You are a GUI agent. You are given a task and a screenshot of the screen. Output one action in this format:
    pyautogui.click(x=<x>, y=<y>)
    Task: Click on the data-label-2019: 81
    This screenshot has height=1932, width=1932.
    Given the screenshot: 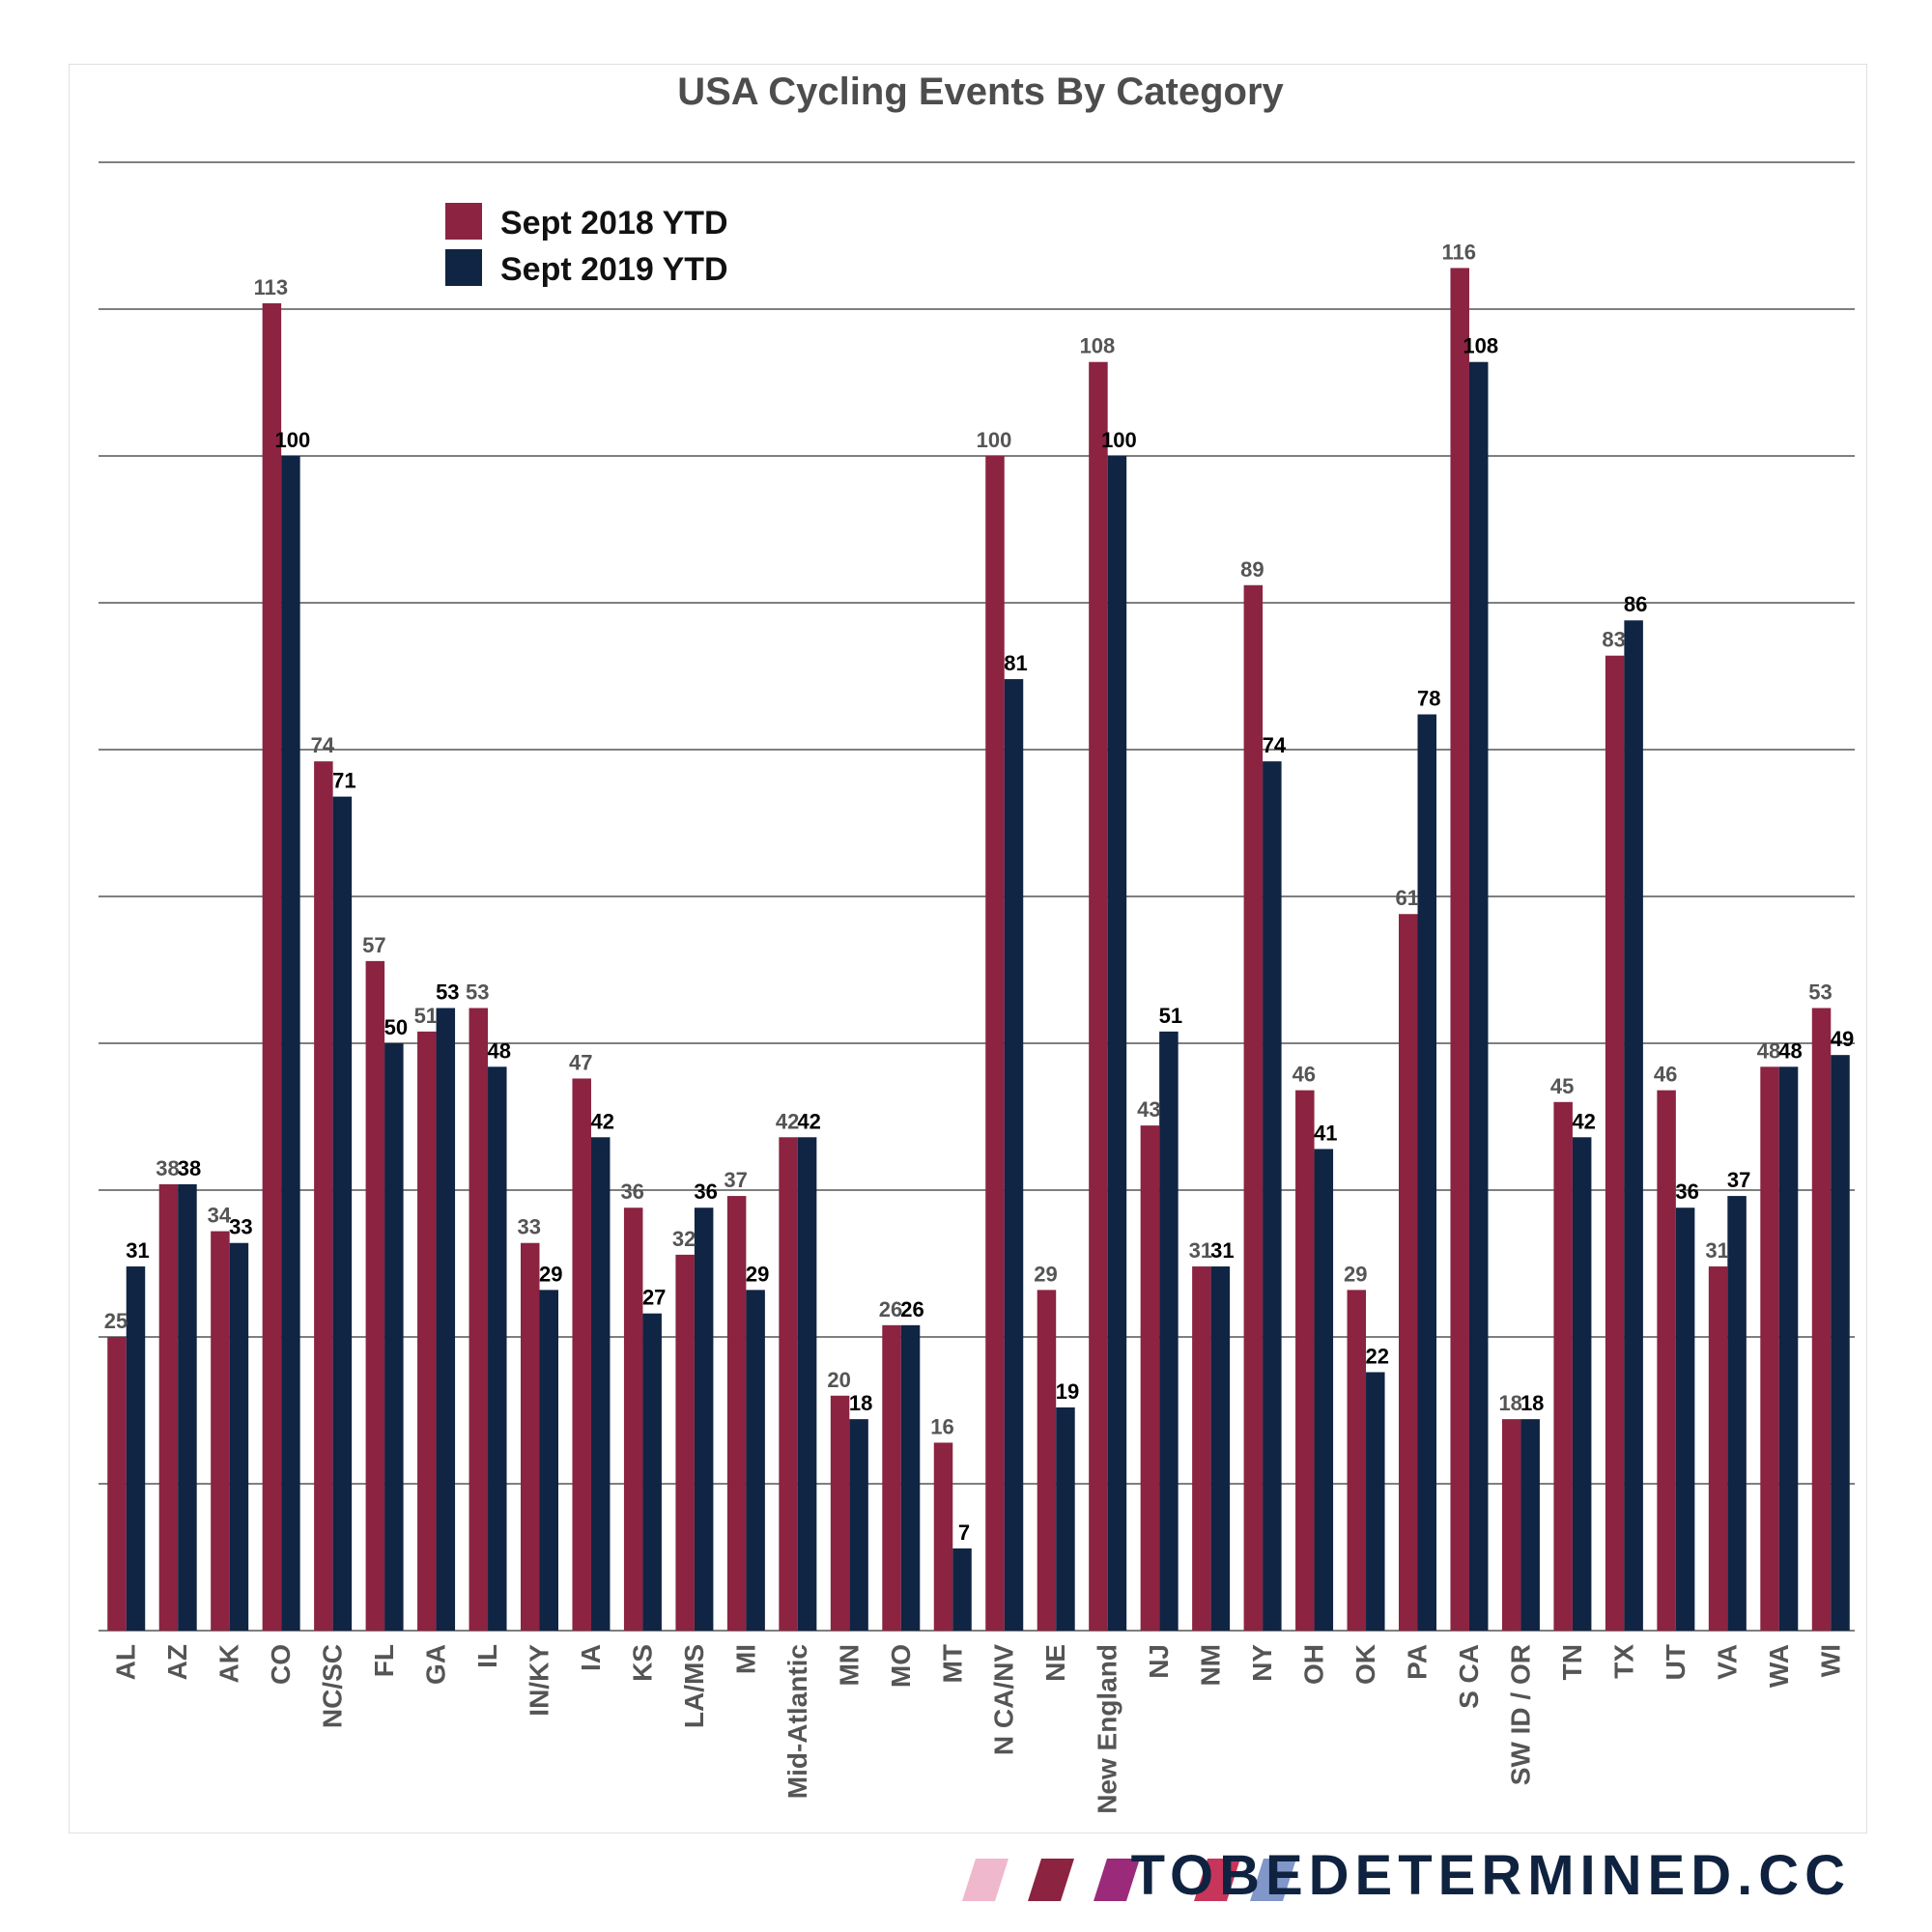 What is the action you would take?
    pyautogui.click(x=1015, y=663)
    